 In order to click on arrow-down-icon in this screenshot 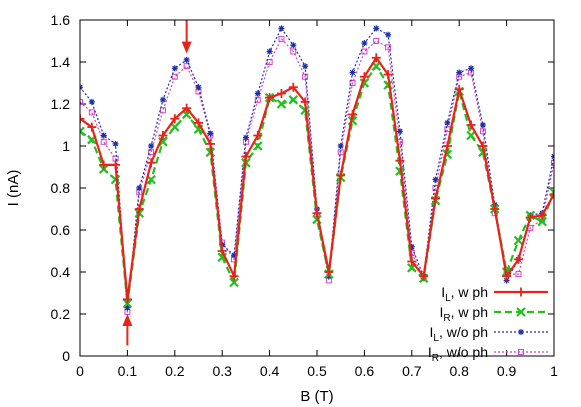, I will do `click(186, 37)`.